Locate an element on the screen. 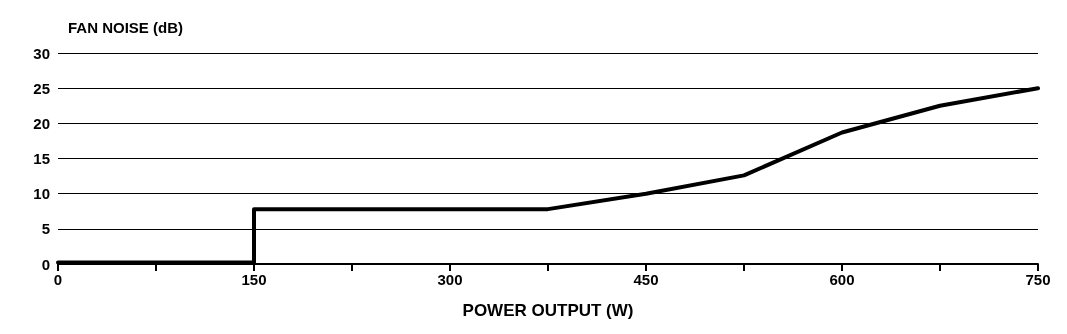  y-tick-label: 30 is located at coordinates (41, 53).